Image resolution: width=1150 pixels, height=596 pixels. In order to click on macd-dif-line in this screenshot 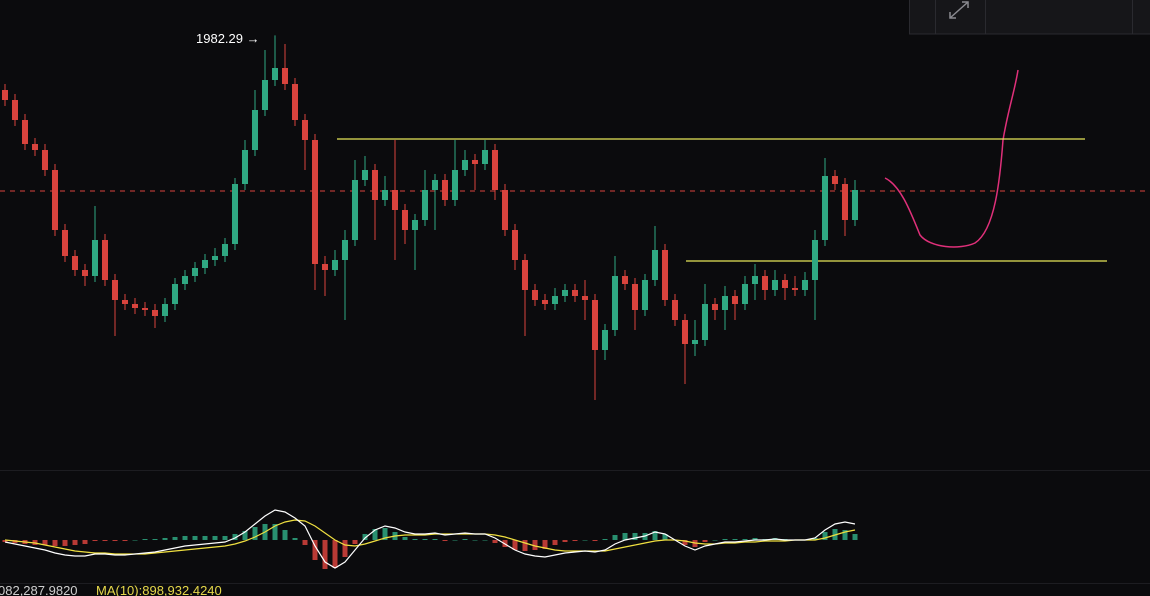, I will do `click(430, 539)`.